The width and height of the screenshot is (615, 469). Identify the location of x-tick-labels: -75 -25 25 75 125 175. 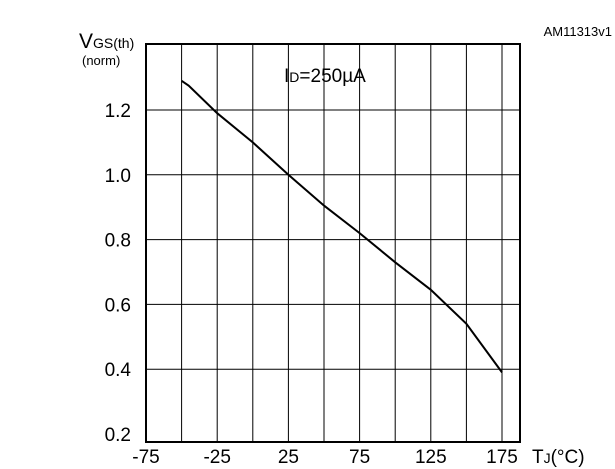
(325, 457).